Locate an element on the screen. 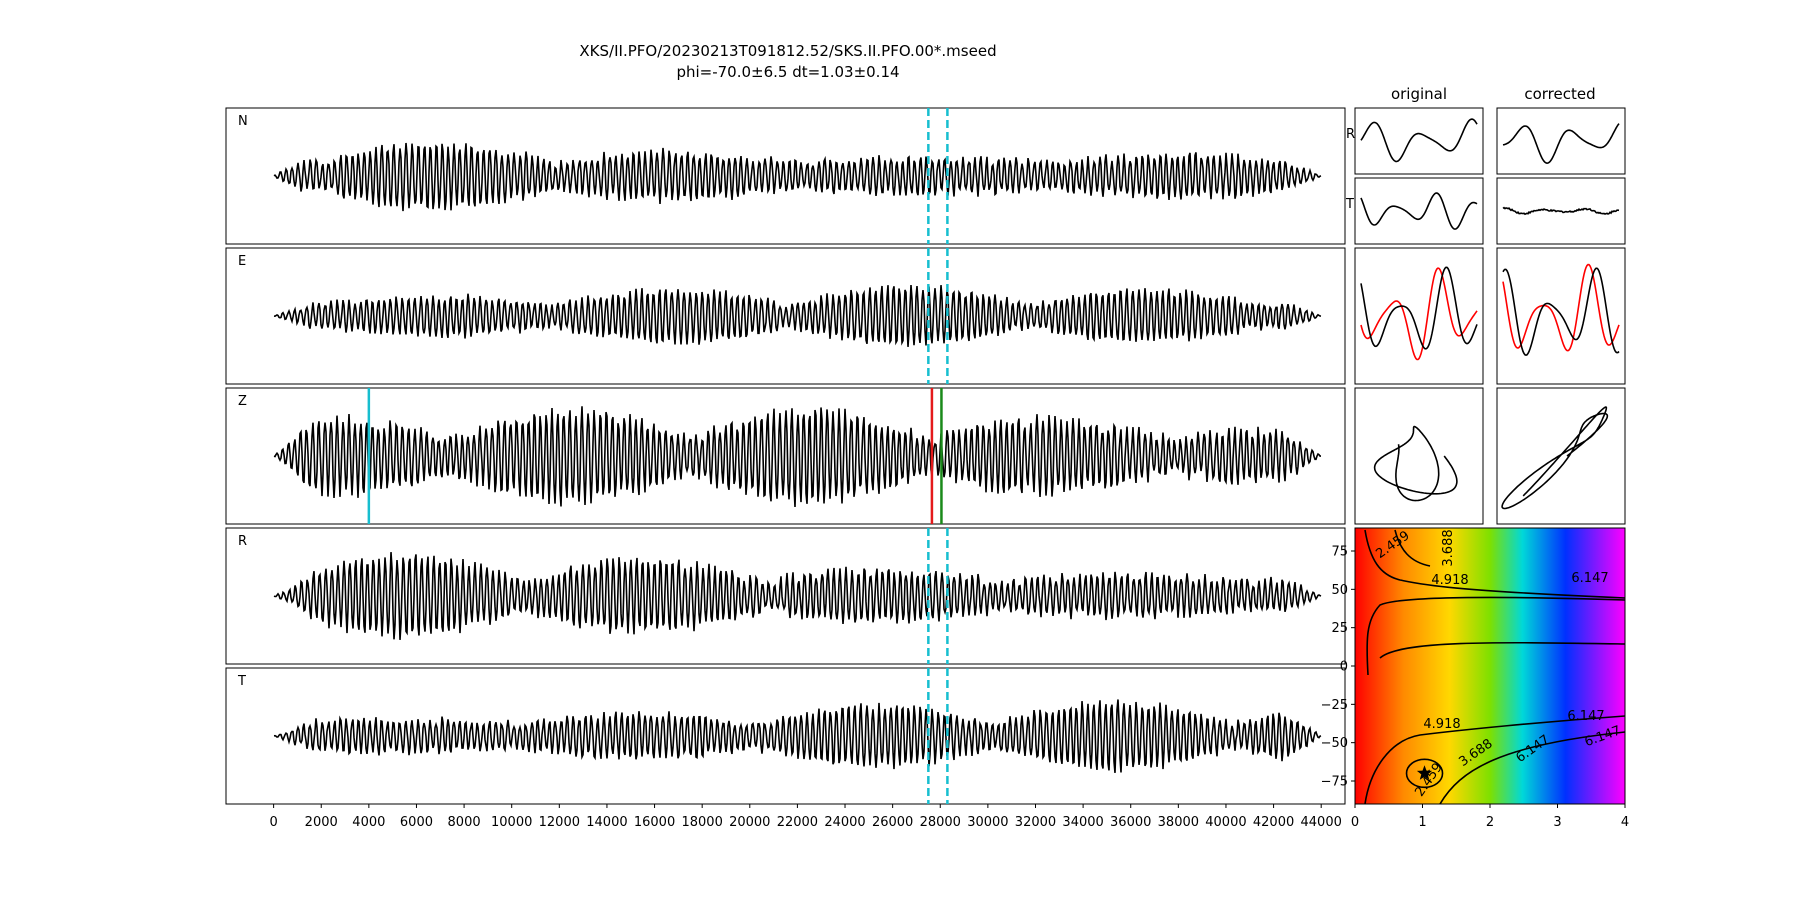 The width and height of the screenshot is (1800, 904). x-tick-label: 32000 is located at coordinates (1035, 822).